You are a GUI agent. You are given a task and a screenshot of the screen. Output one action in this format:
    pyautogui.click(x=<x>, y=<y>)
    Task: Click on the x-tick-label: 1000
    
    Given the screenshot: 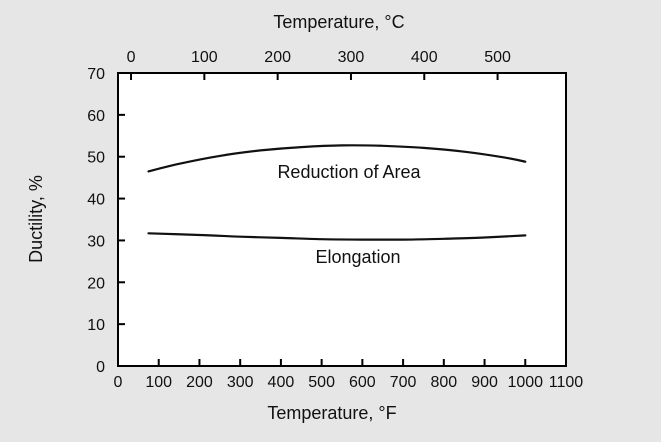 What is the action you would take?
    pyautogui.click(x=525, y=382)
    